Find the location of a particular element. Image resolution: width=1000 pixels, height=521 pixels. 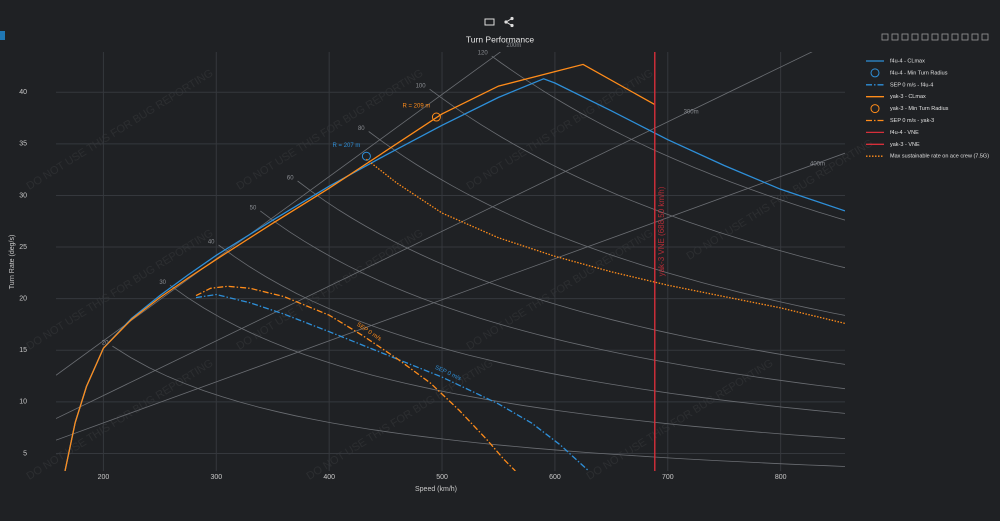

legend-label: yak-3 - CLmax is located at coordinates (908, 97).